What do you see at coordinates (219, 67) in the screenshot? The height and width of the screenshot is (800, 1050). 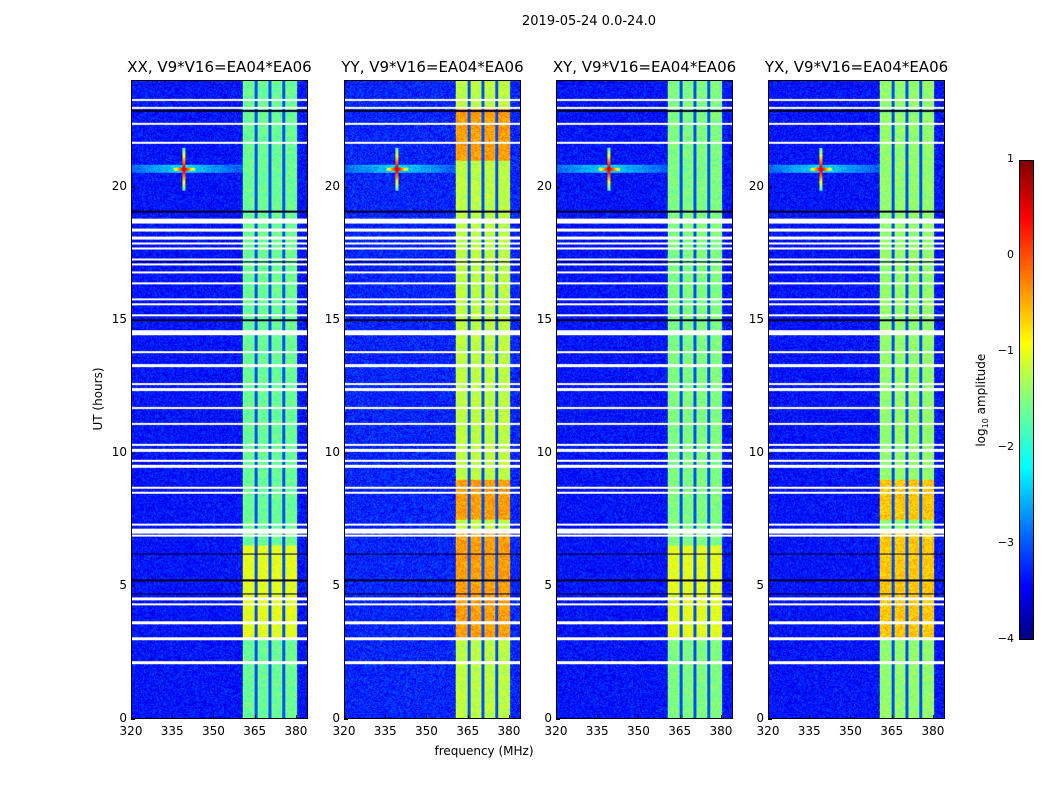 I see `panel-title: XX, V9*V16=EA04*EA06` at bounding box center [219, 67].